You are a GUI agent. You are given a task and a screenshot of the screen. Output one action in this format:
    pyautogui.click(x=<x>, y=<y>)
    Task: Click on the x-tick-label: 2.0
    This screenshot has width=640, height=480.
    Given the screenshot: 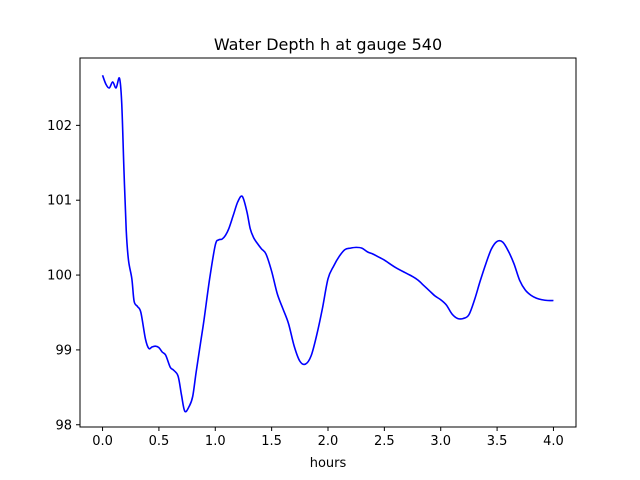 What is the action you would take?
    pyautogui.click(x=328, y=441)
    